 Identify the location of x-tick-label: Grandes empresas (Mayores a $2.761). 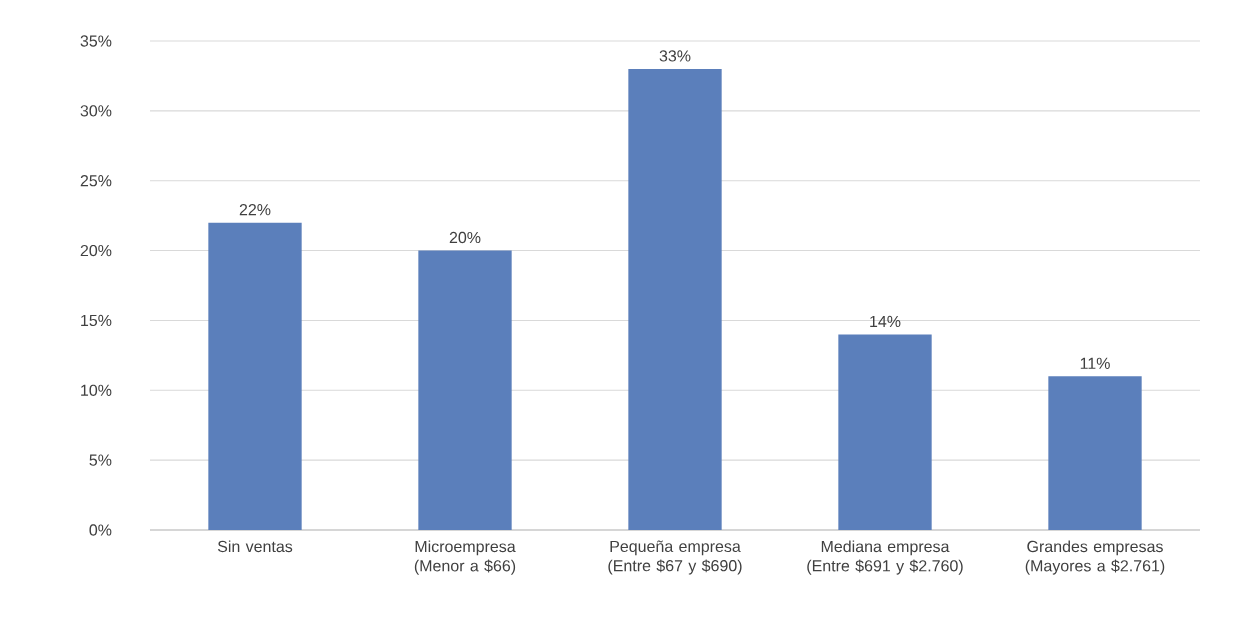
(1095, 557).